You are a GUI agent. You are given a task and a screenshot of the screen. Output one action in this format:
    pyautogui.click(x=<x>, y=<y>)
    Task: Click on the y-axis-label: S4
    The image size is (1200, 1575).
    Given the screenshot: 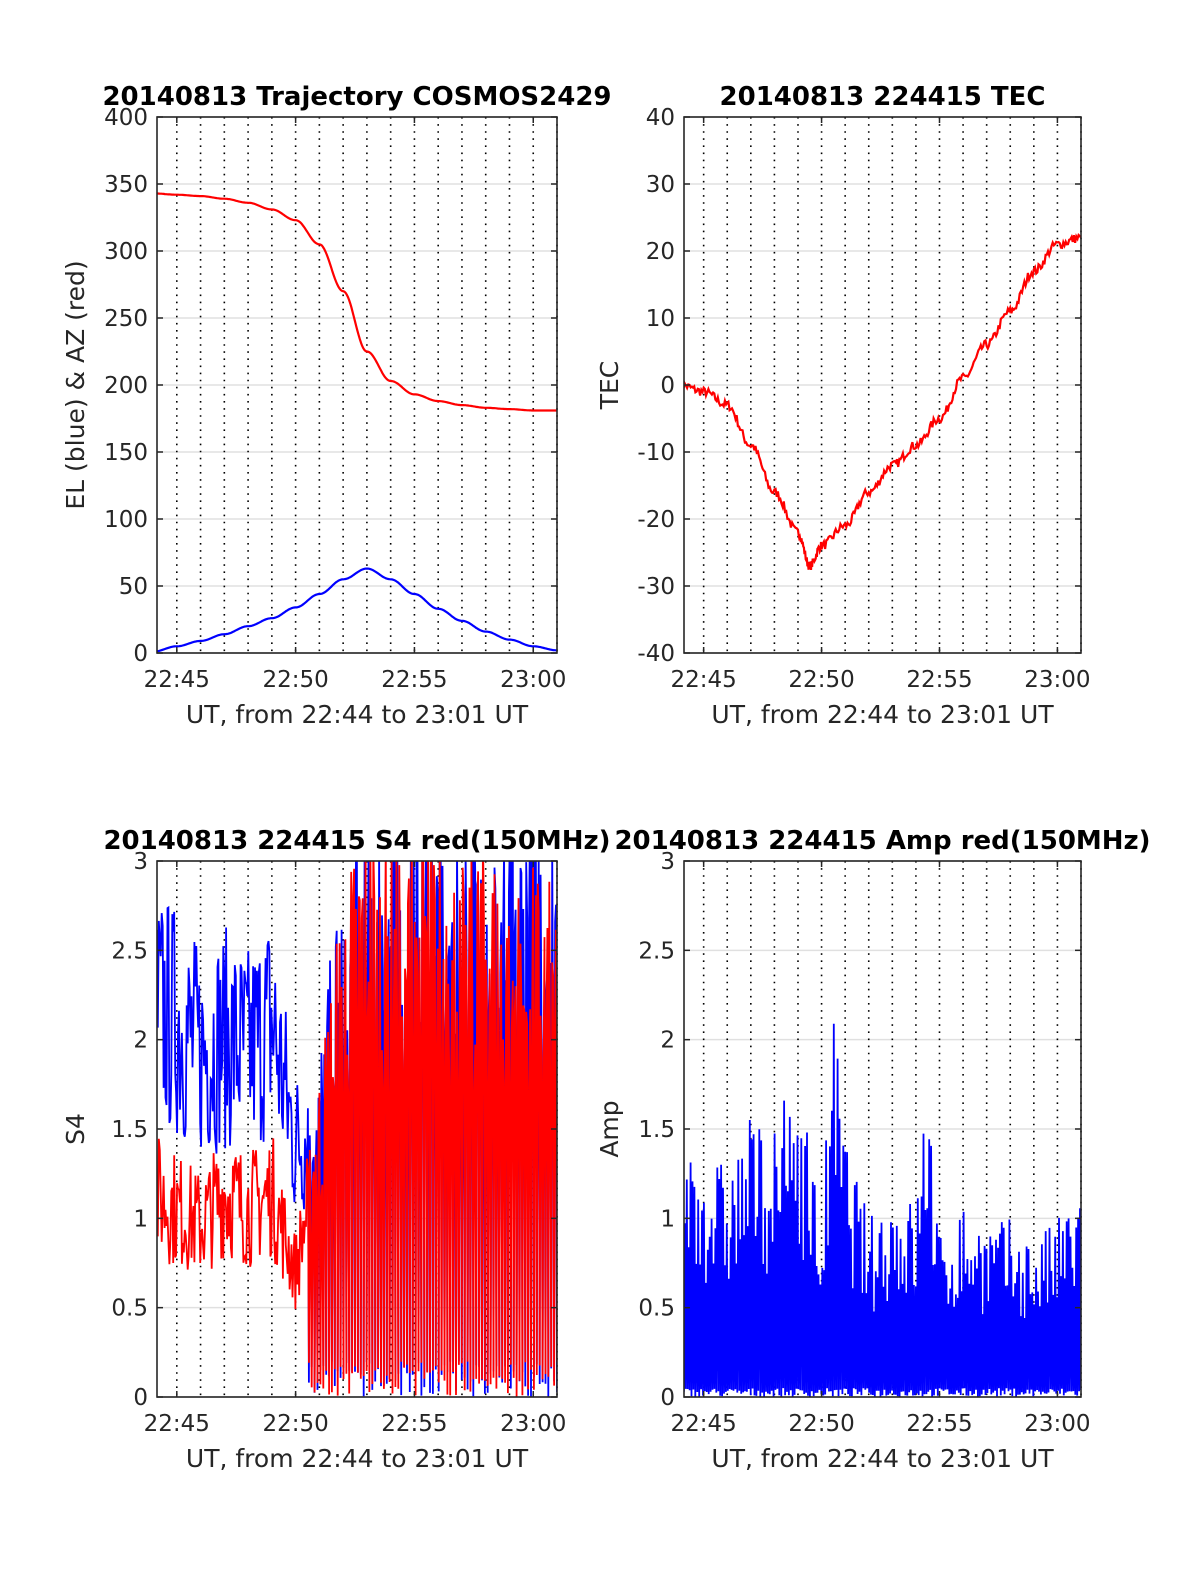 What is the action you would take?
    pyautogui.click(x=75, y=1129)
    